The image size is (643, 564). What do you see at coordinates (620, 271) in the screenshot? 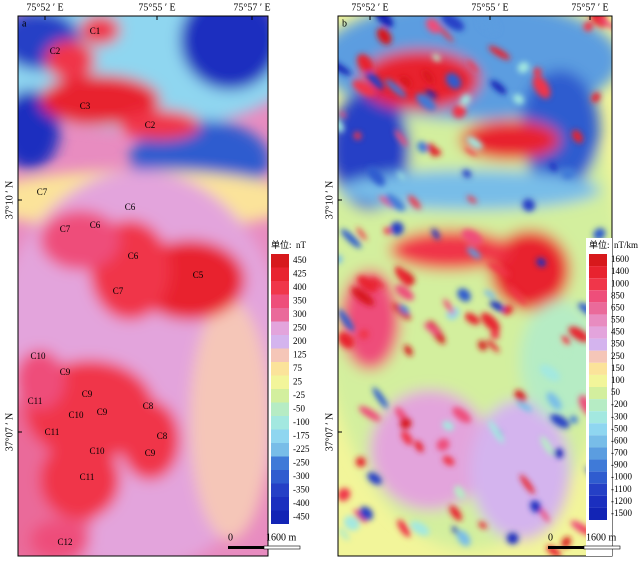
I see `legend-level: 1400` at bounding box center [620, 271].